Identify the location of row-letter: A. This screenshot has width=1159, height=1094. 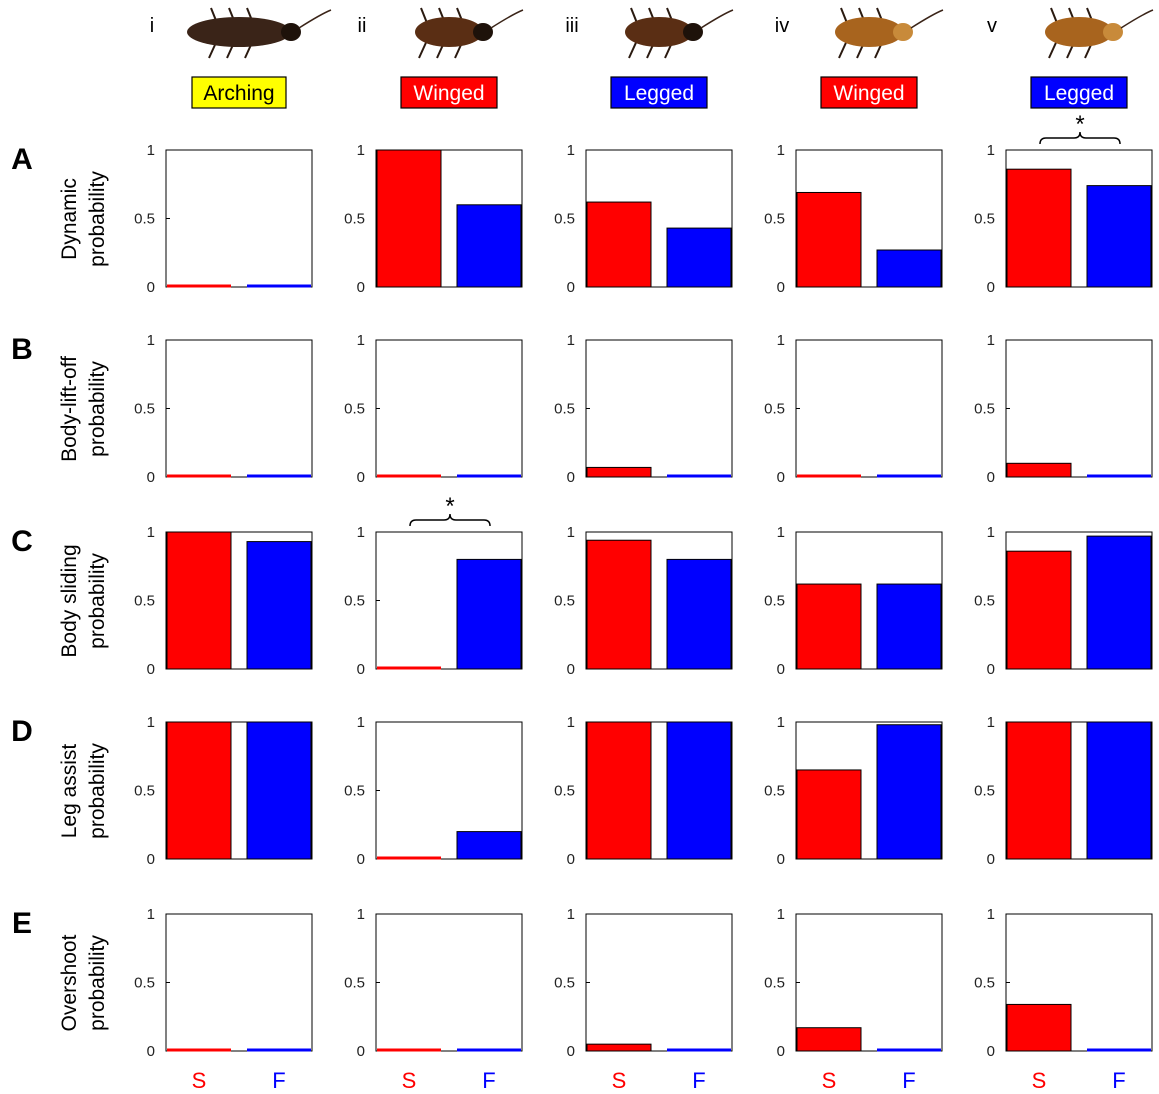
(22, 159).